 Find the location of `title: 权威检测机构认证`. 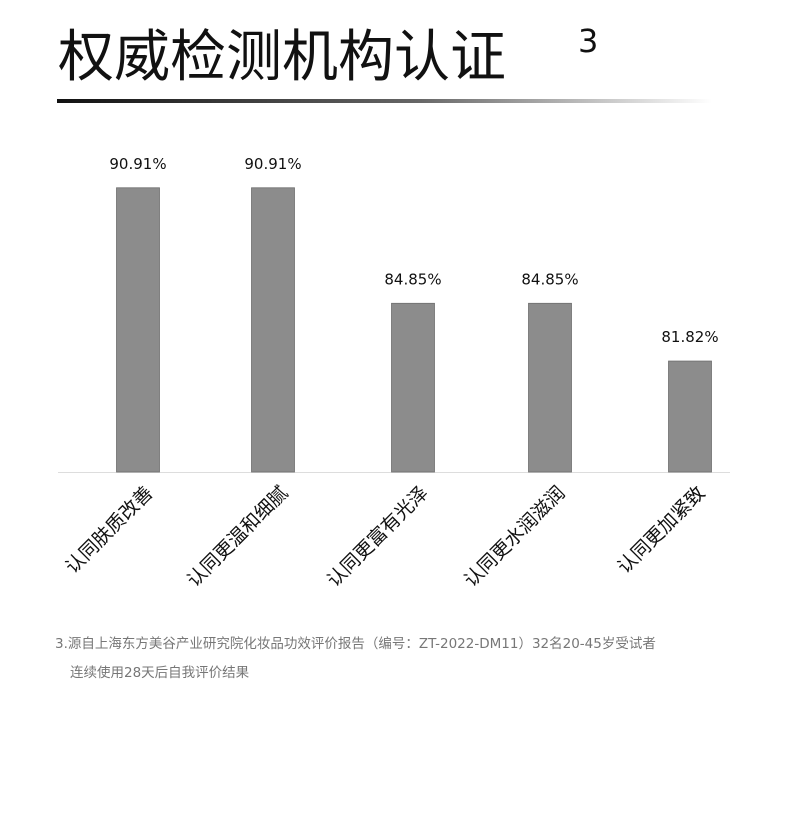

title: 权威检测机构认证 is located at coordinates (282, 57).